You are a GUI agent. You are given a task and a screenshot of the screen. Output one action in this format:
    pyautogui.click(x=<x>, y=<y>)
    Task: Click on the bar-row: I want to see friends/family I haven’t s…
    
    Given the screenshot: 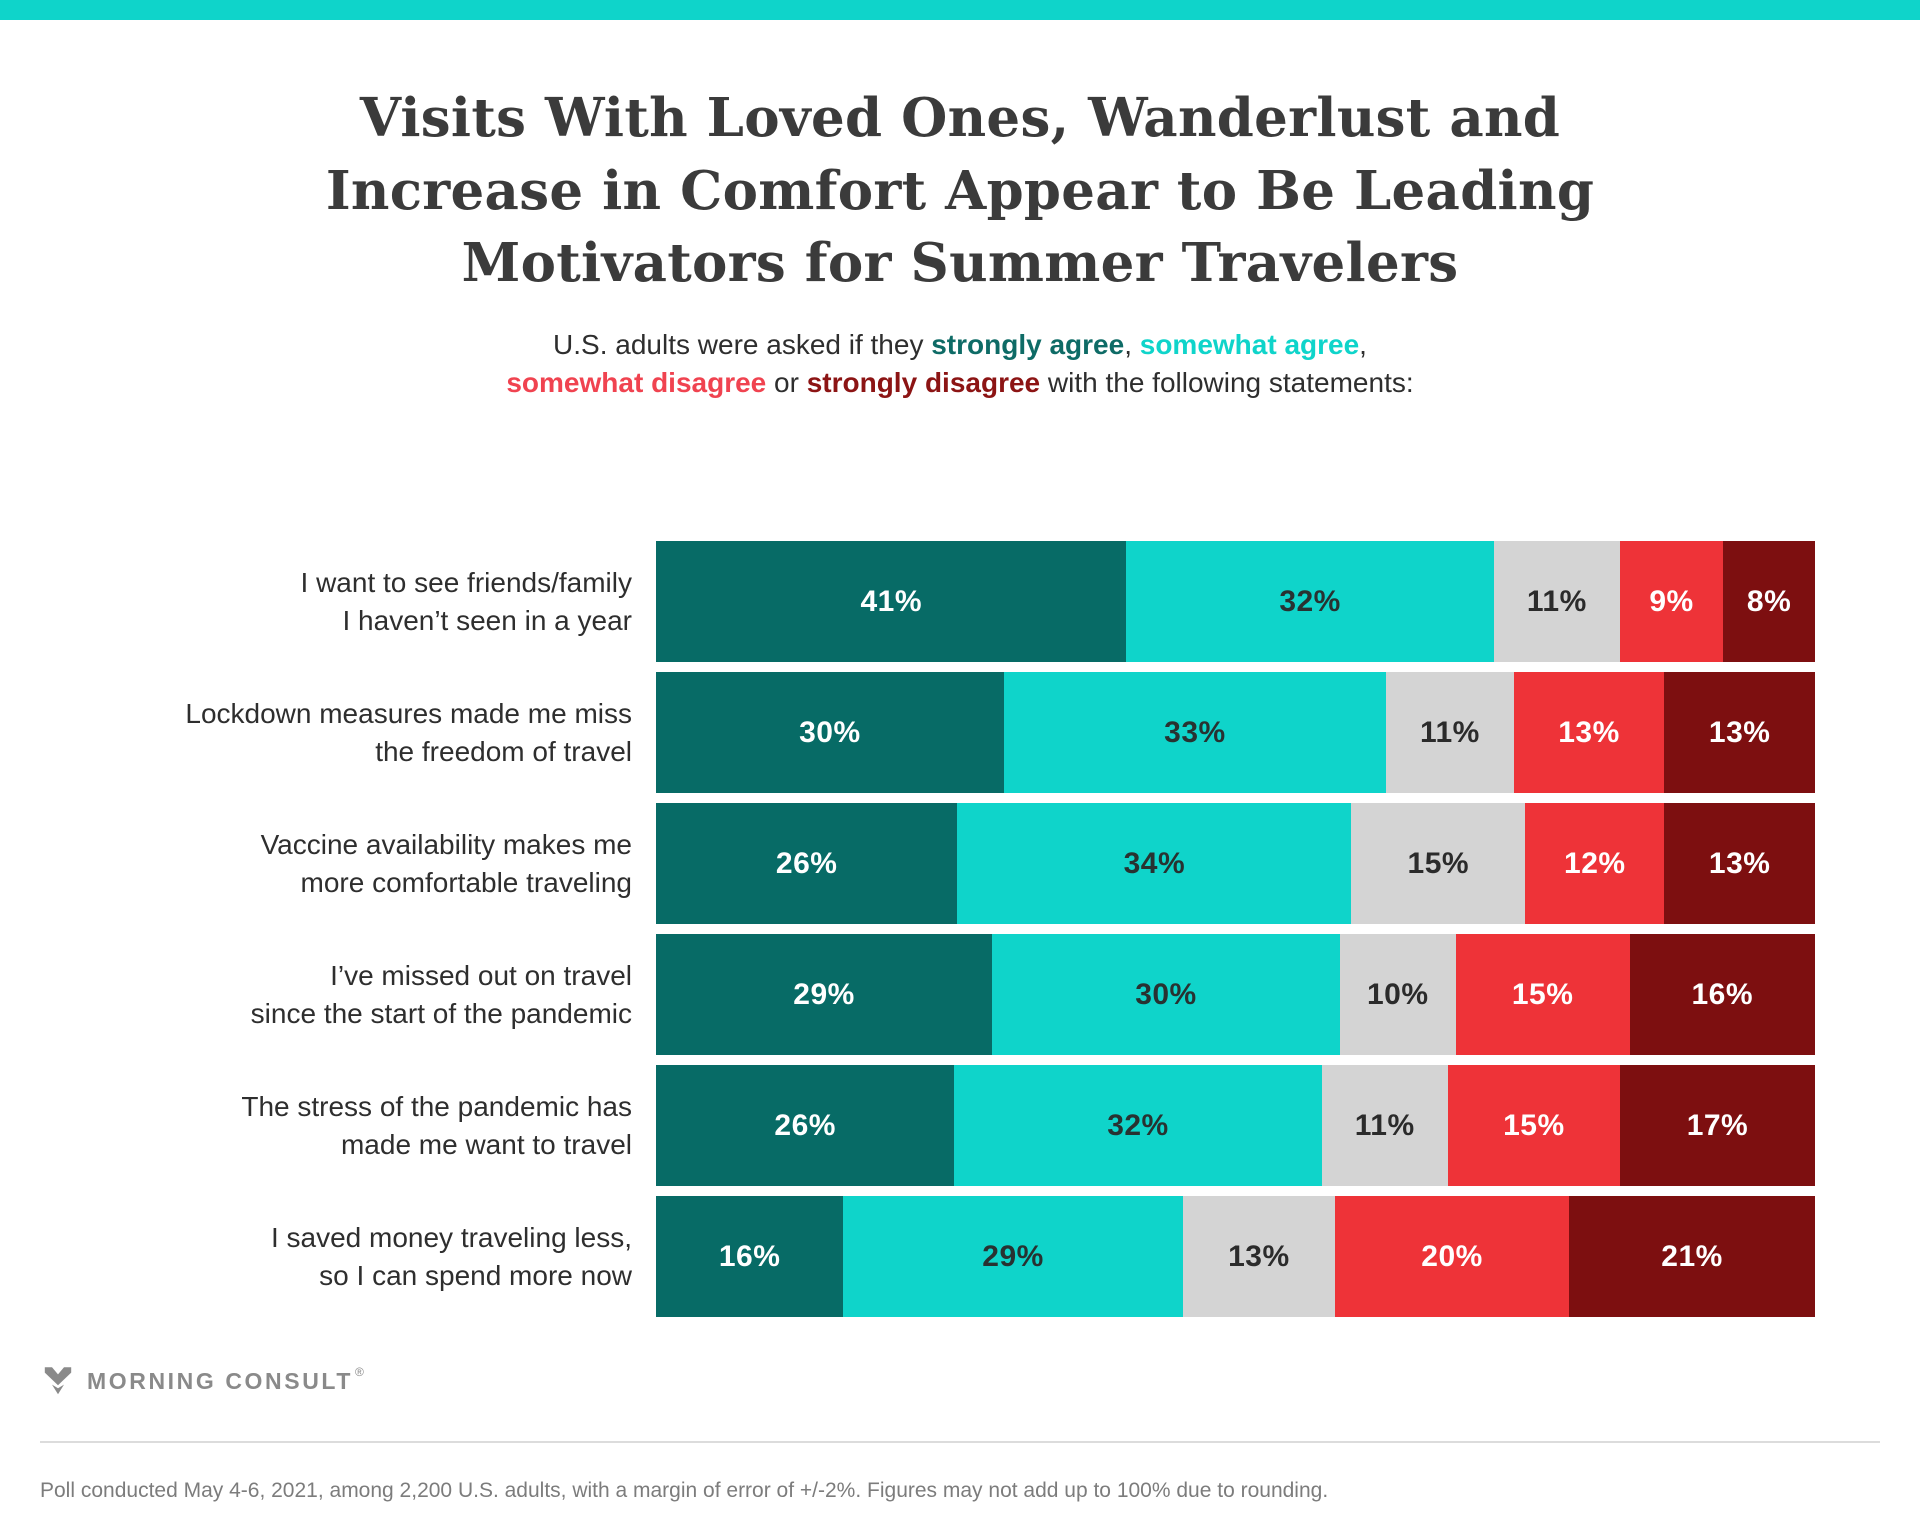 What is the action you would take?
    pyautogui.click(x=957, y=602)
    